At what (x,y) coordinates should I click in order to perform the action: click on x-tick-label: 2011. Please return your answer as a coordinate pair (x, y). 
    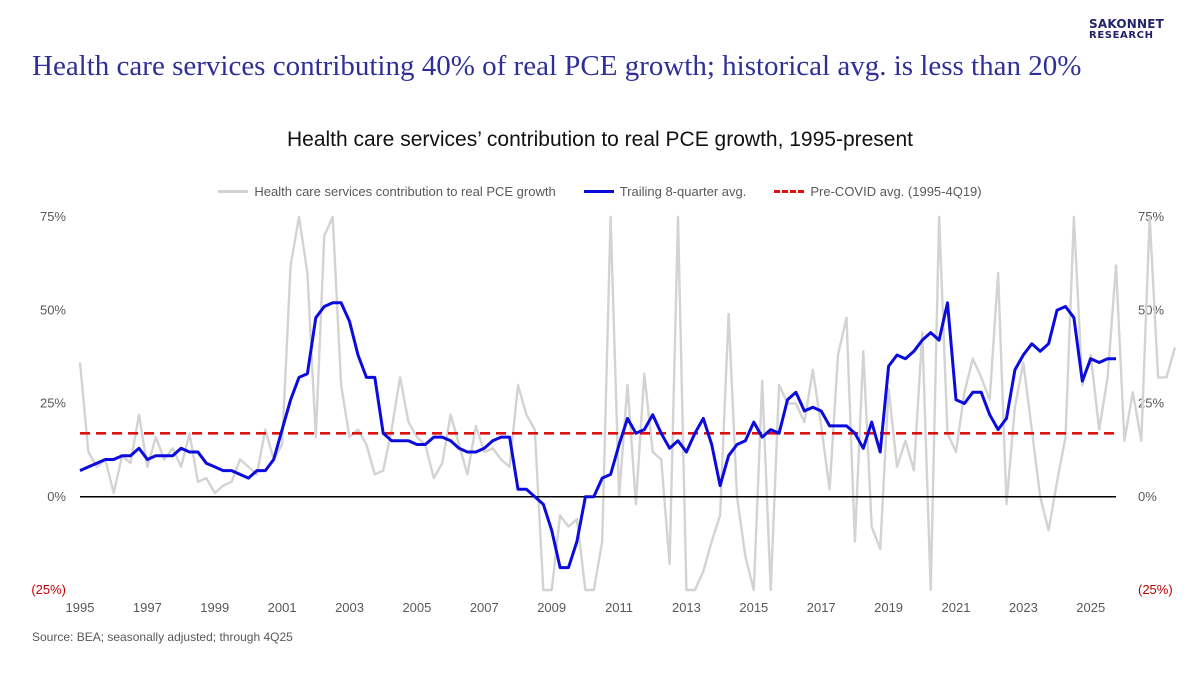
    Looking at the image, I should click on (619, 607).